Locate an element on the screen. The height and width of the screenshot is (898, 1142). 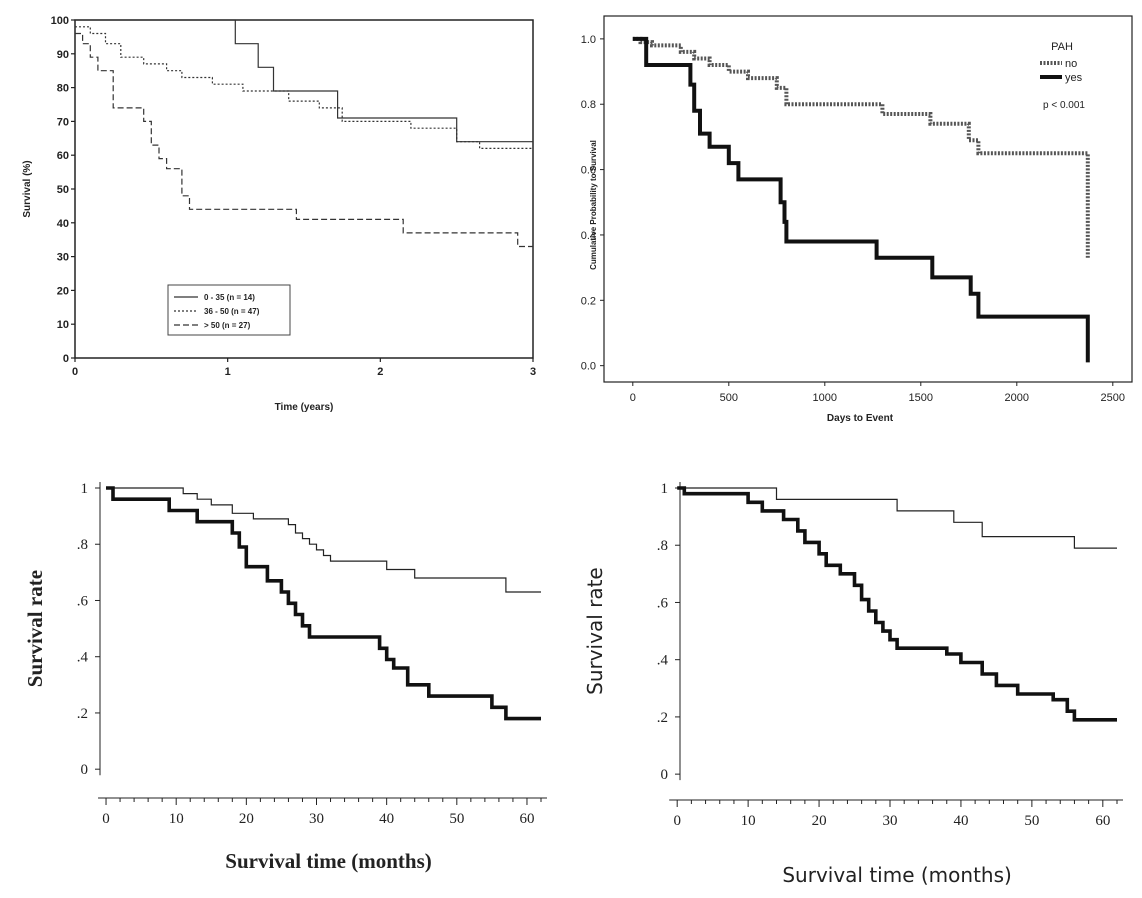
y-tick-label: 100 is located at coordinates (60, 21).